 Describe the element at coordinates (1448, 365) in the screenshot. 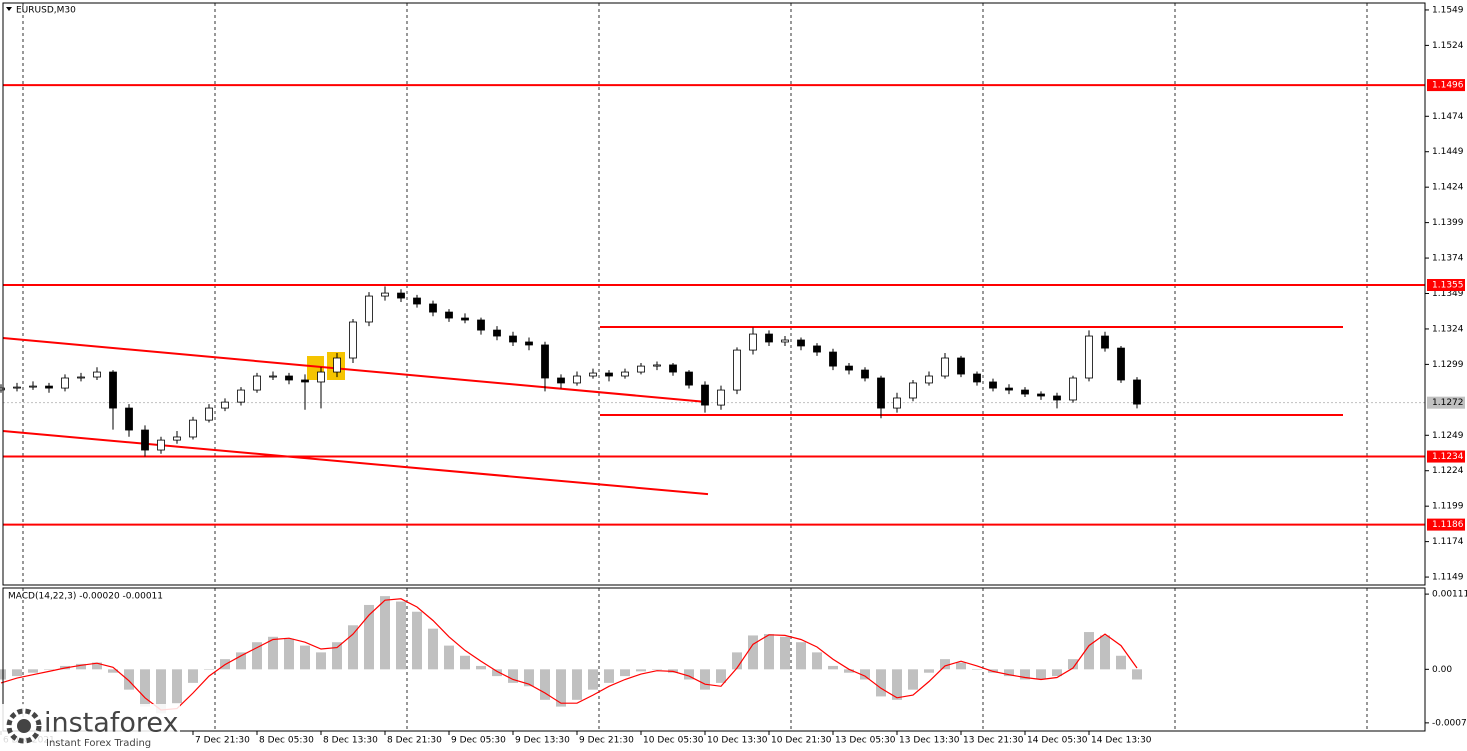

I see `y-tick-label: 1.1299` at that location.